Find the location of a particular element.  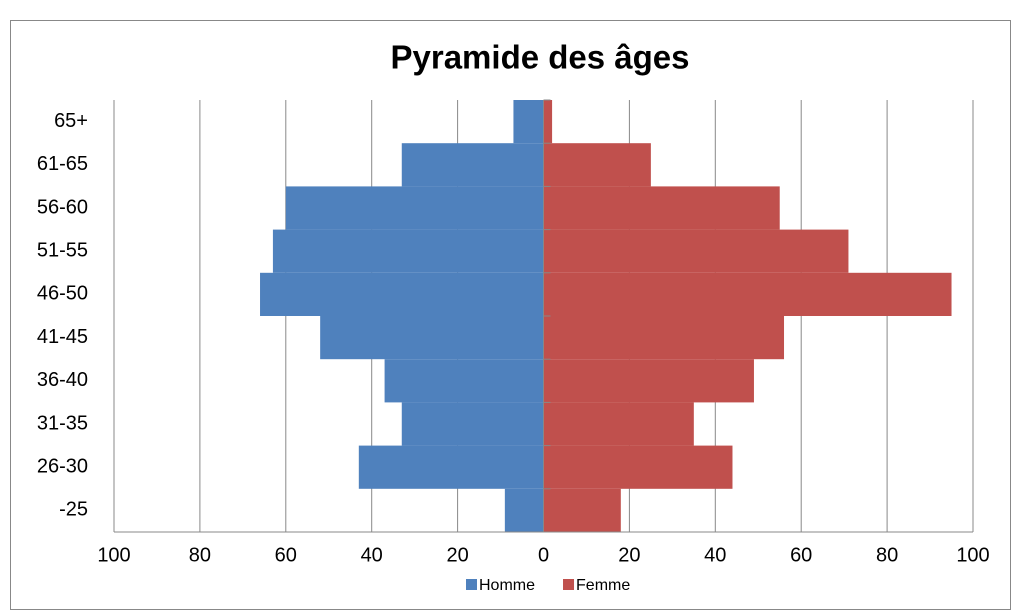

y-tick-label: 36-40 is located at coordinates (62, 380).